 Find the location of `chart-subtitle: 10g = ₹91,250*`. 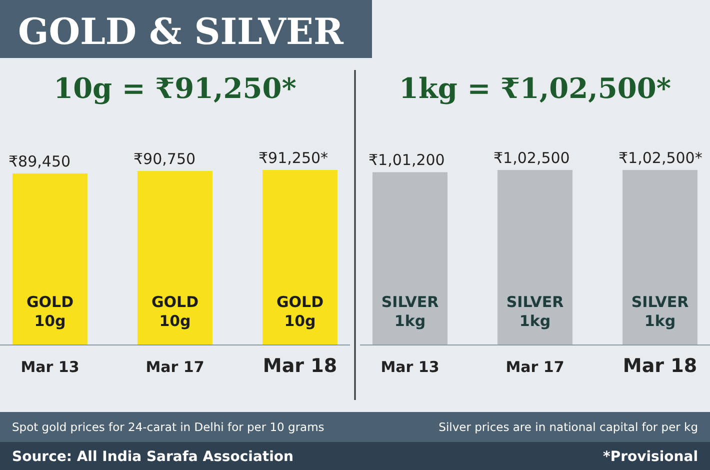

chart-subtitle: 10g = ₹91,250* is located at coordinates (175, 88).